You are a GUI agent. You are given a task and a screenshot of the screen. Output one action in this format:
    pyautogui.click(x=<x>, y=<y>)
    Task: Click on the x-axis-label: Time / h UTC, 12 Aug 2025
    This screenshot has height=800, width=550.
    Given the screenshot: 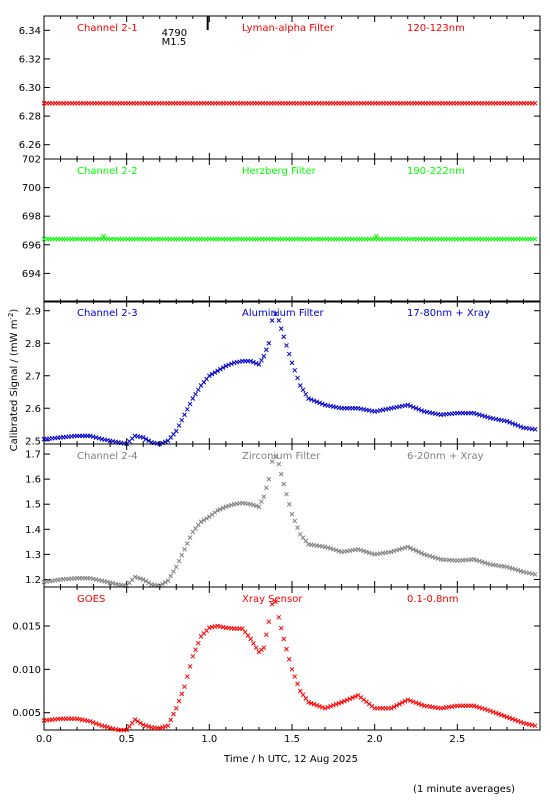 What is the action you would take?
    pyautogui.click(x=290, y=759)
    